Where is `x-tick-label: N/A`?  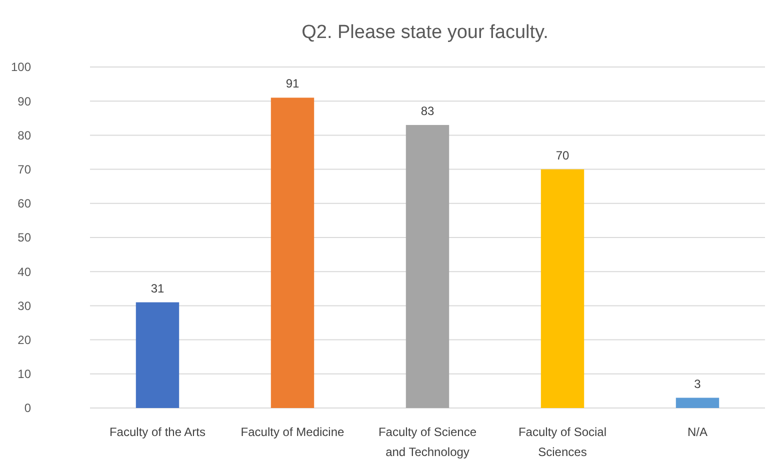 x-tick-label: N/A is located at coordinates (697, 432).